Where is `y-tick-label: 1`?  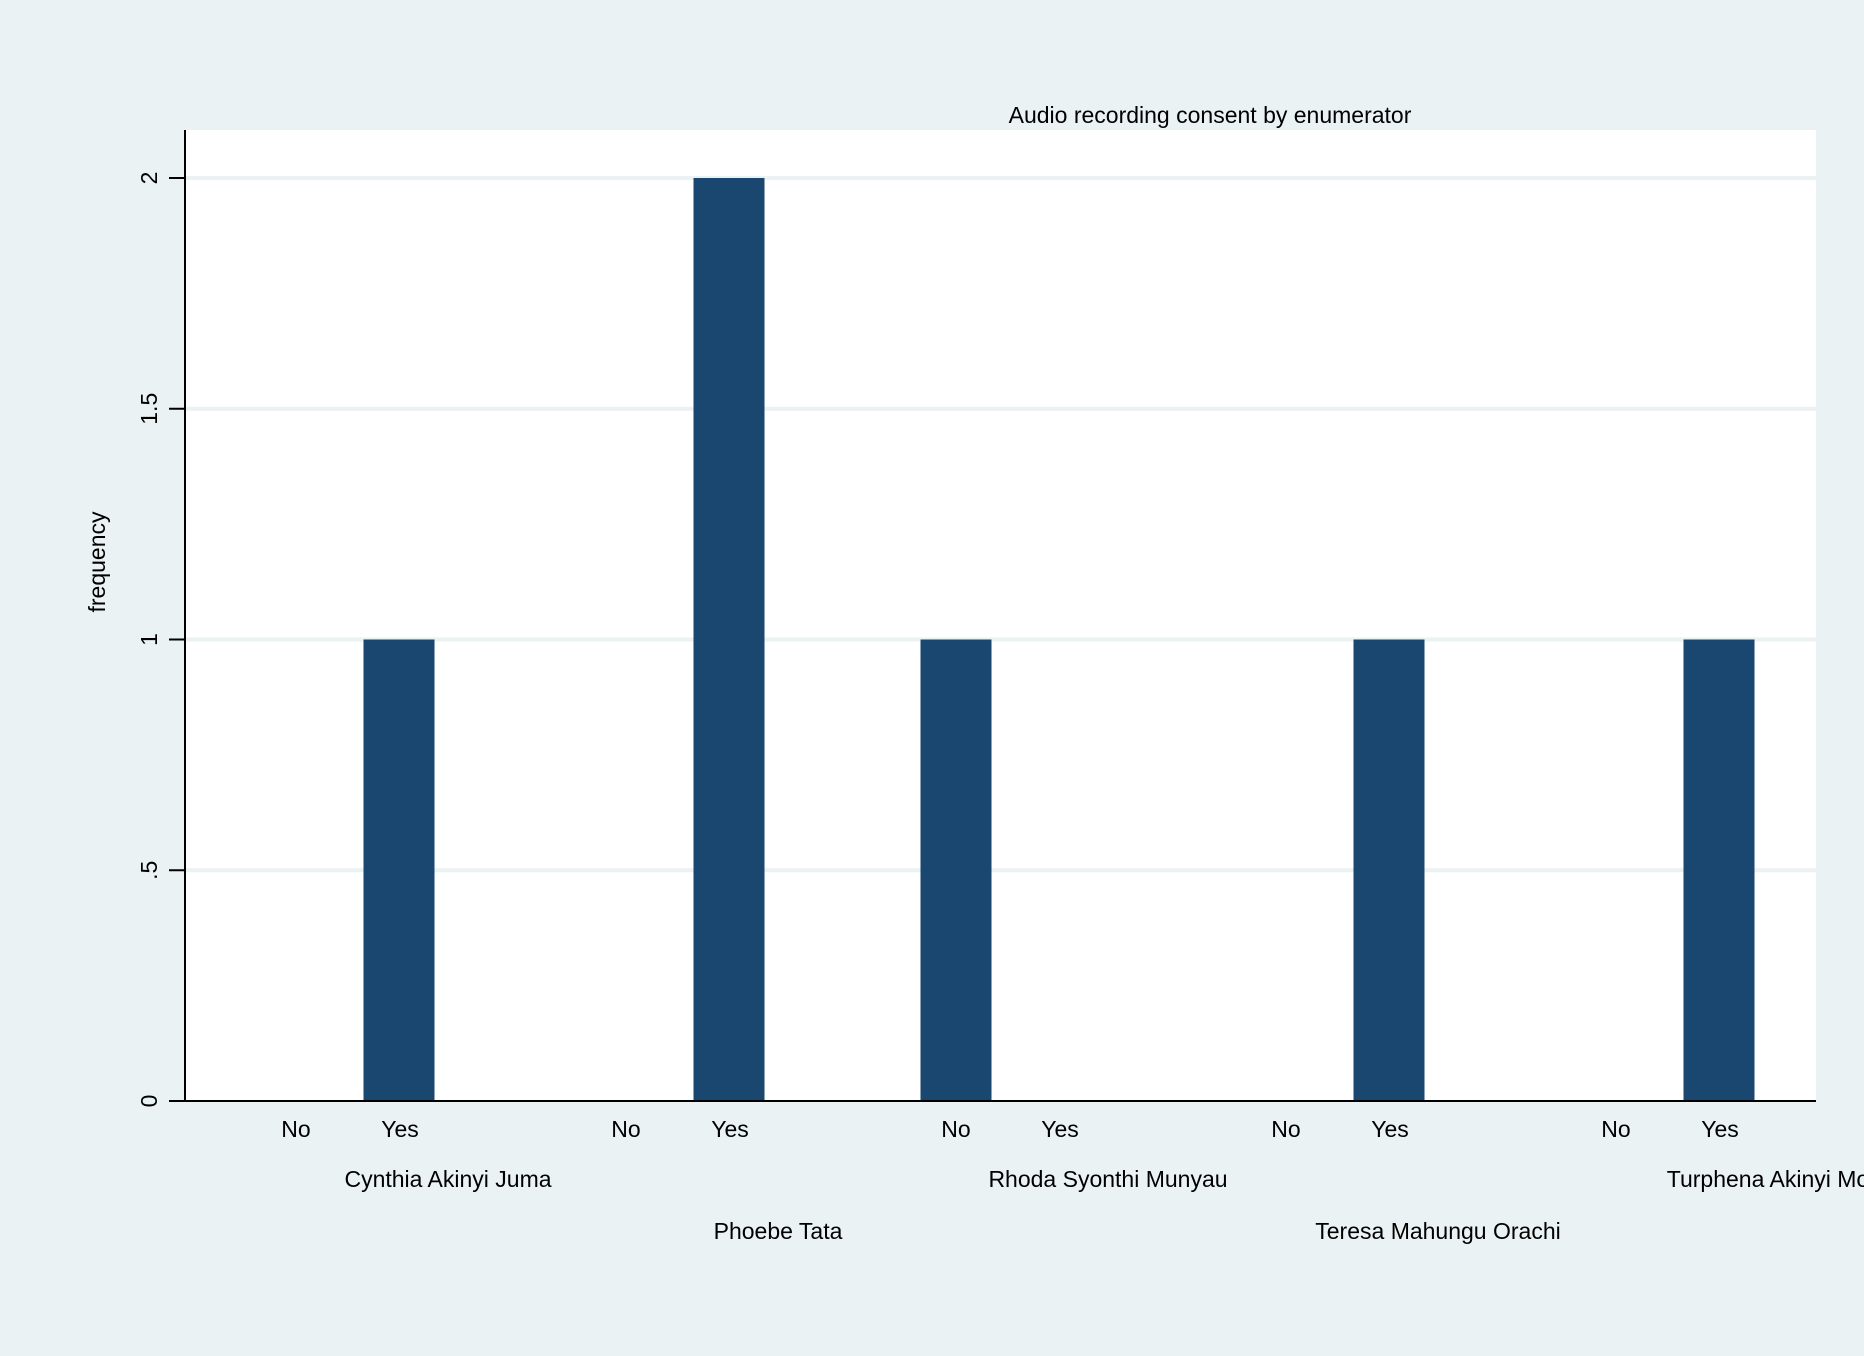
y-tick-label: 1 is located at coordinates (149, 639).